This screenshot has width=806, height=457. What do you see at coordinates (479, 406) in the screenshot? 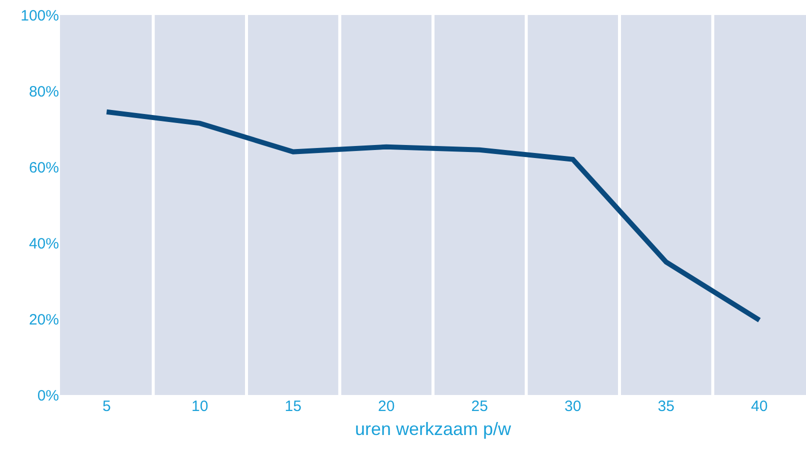
I see `x-tick-label: 25` at bounding box center [479, 406].